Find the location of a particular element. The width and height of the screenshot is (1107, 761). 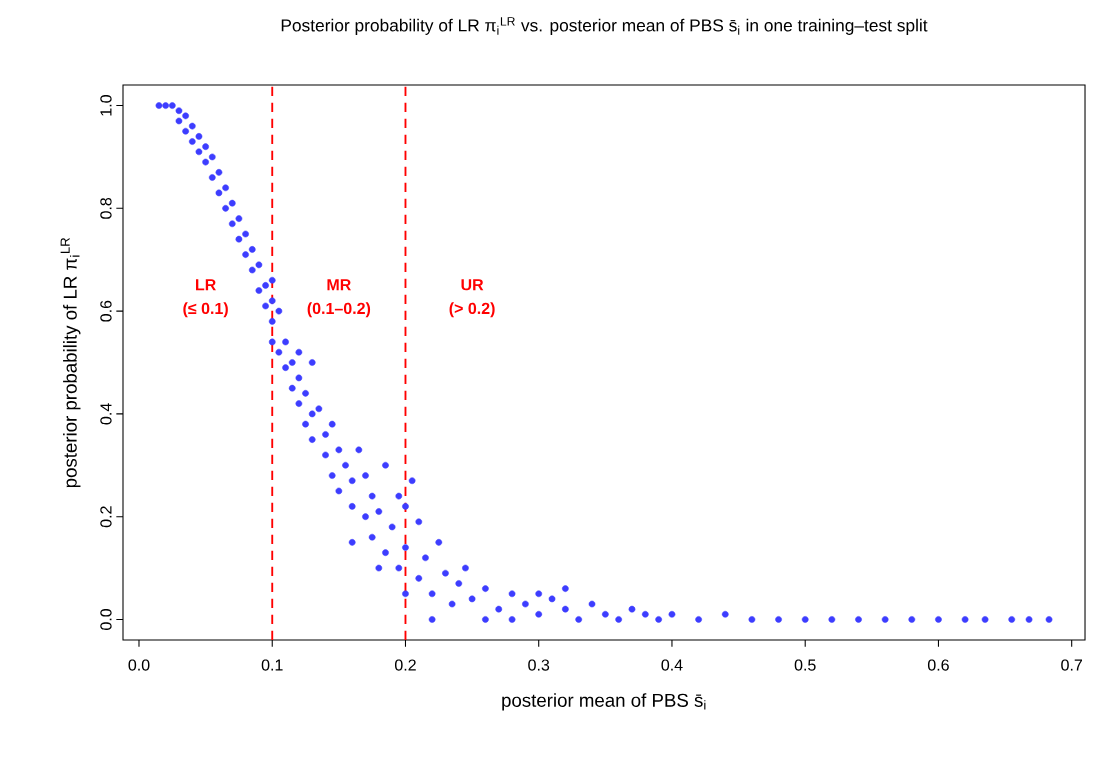

y-tick-label: 0.6 is located at coordinates (106, 311).